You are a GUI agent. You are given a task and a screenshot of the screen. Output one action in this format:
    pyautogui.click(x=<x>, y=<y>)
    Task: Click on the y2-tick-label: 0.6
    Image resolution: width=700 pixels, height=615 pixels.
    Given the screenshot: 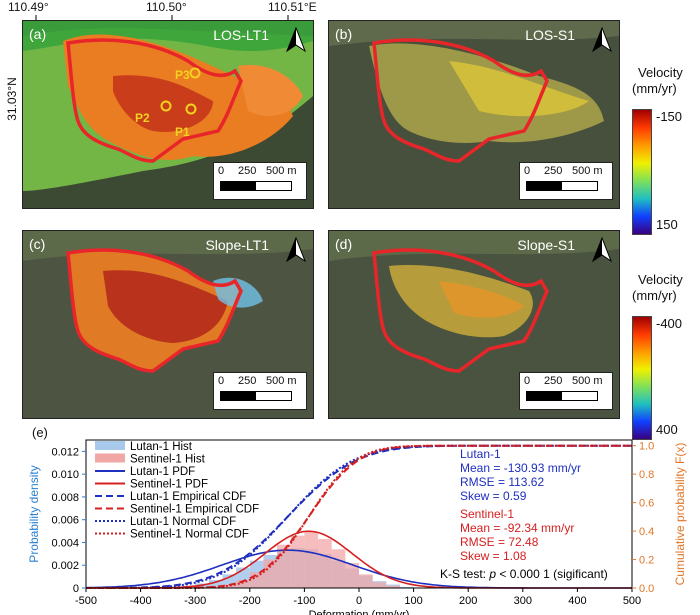 What is the action you would take?
    pyautogui.click(x=646, y=504)
    